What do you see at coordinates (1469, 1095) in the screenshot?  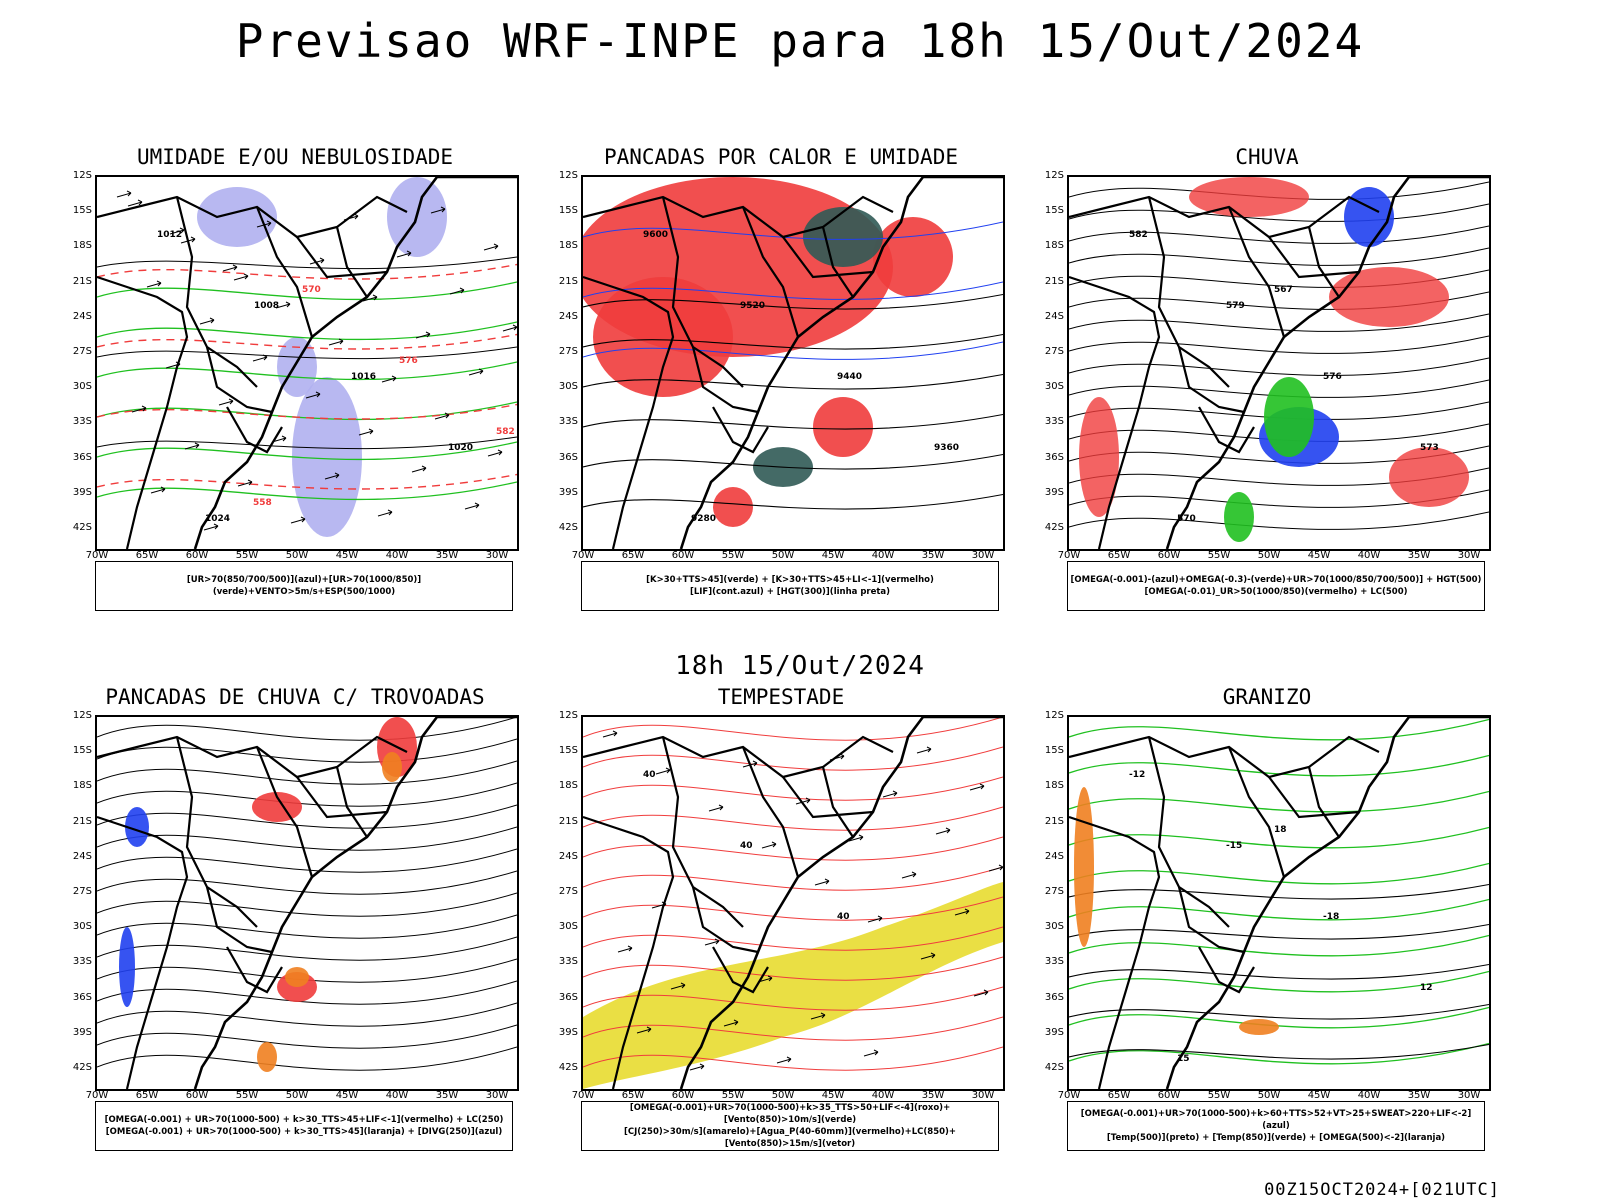 I see `lon-label: 30W` at bounding box center [1469, 1095].